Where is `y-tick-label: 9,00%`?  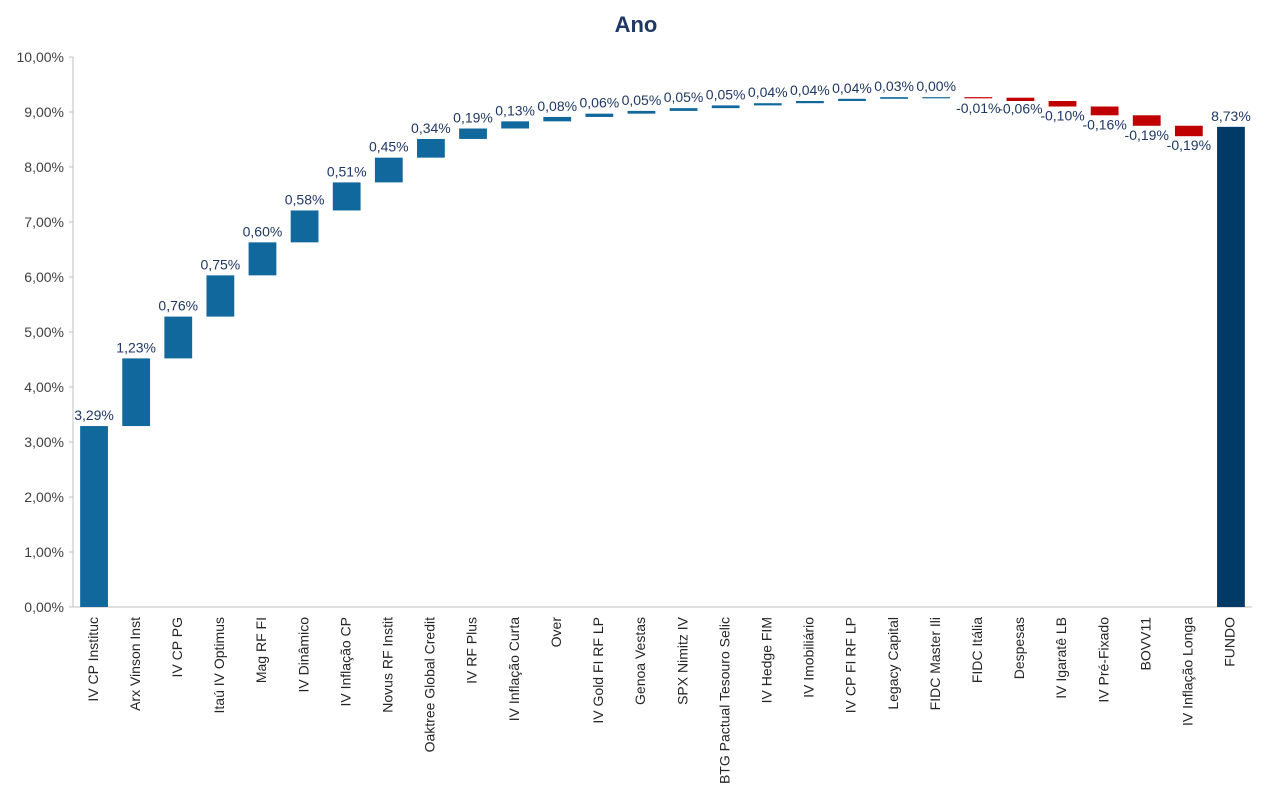
y-tick-label: 9,00% is located at coordinates (44, 112).